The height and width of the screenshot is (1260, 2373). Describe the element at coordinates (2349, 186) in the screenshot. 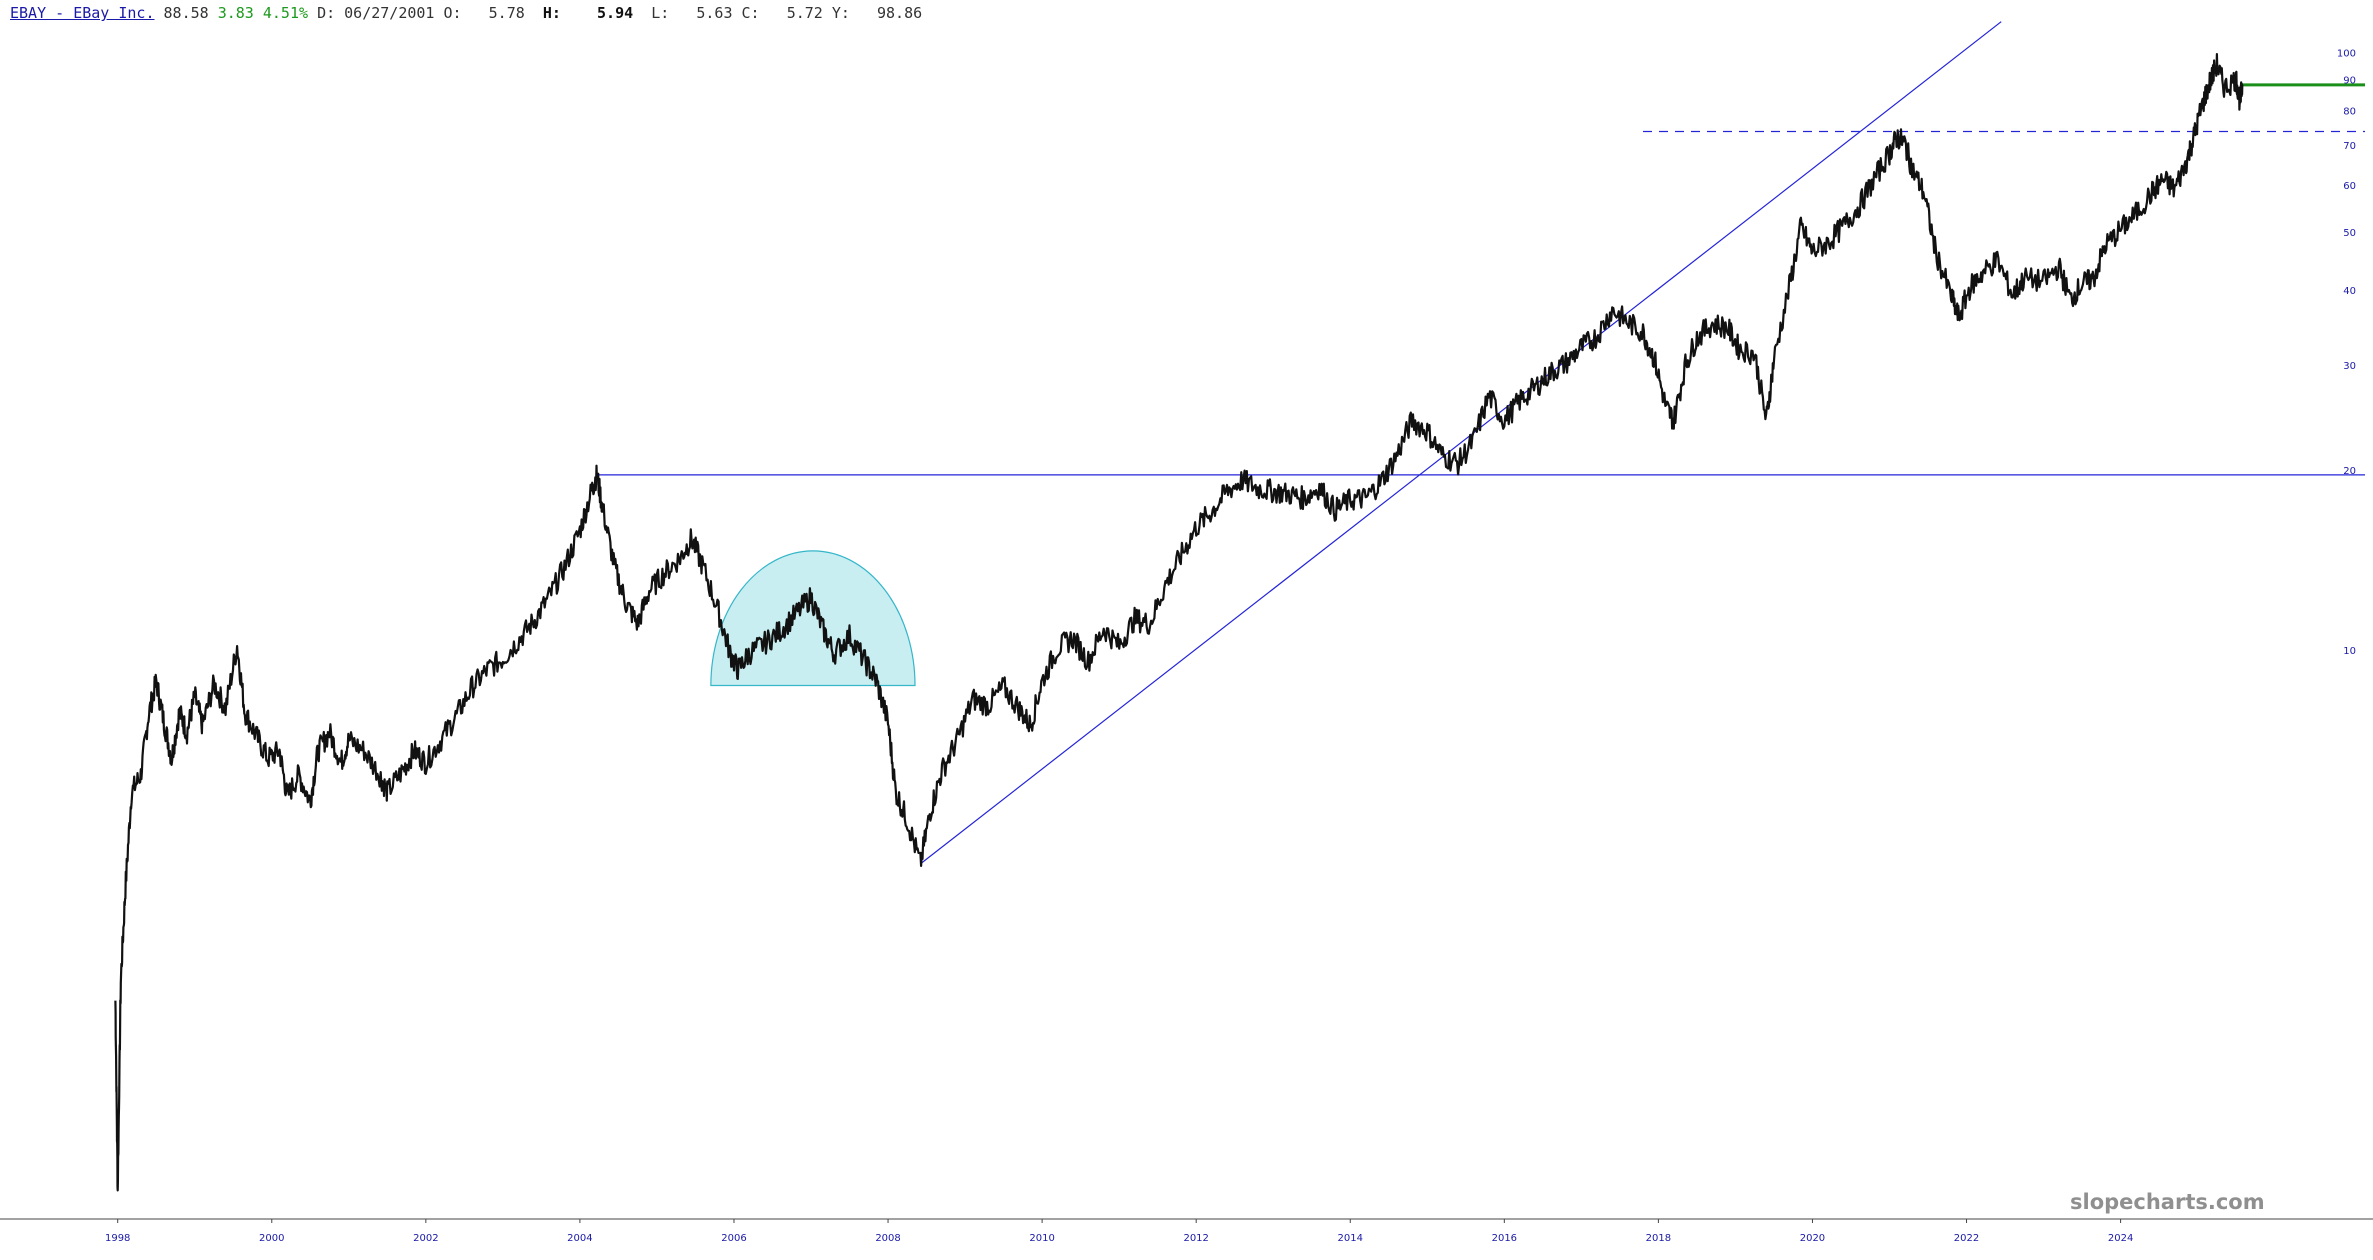

I see `y-tick-label: 60` at that location.